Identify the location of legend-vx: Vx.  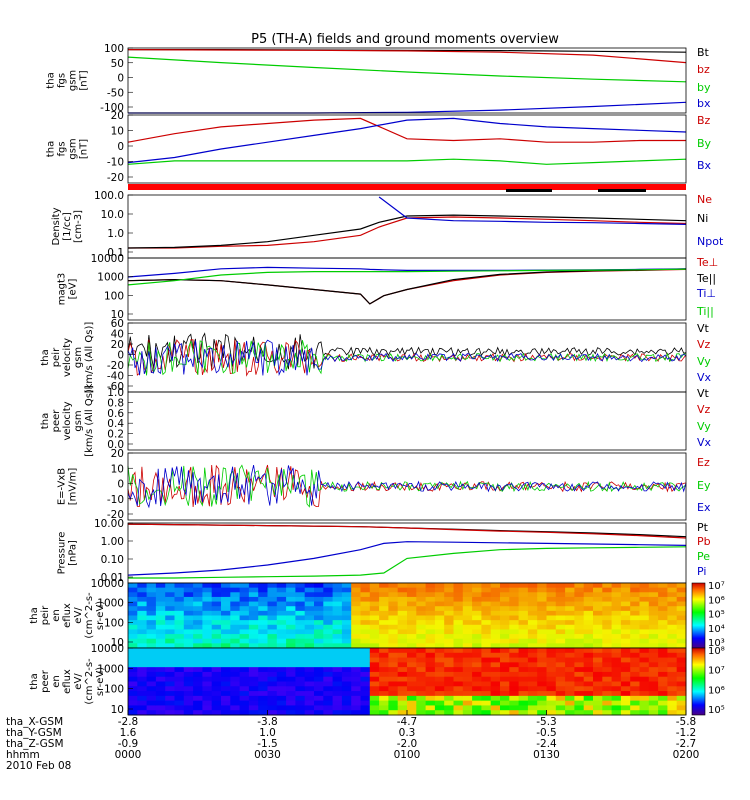
(704, 442).